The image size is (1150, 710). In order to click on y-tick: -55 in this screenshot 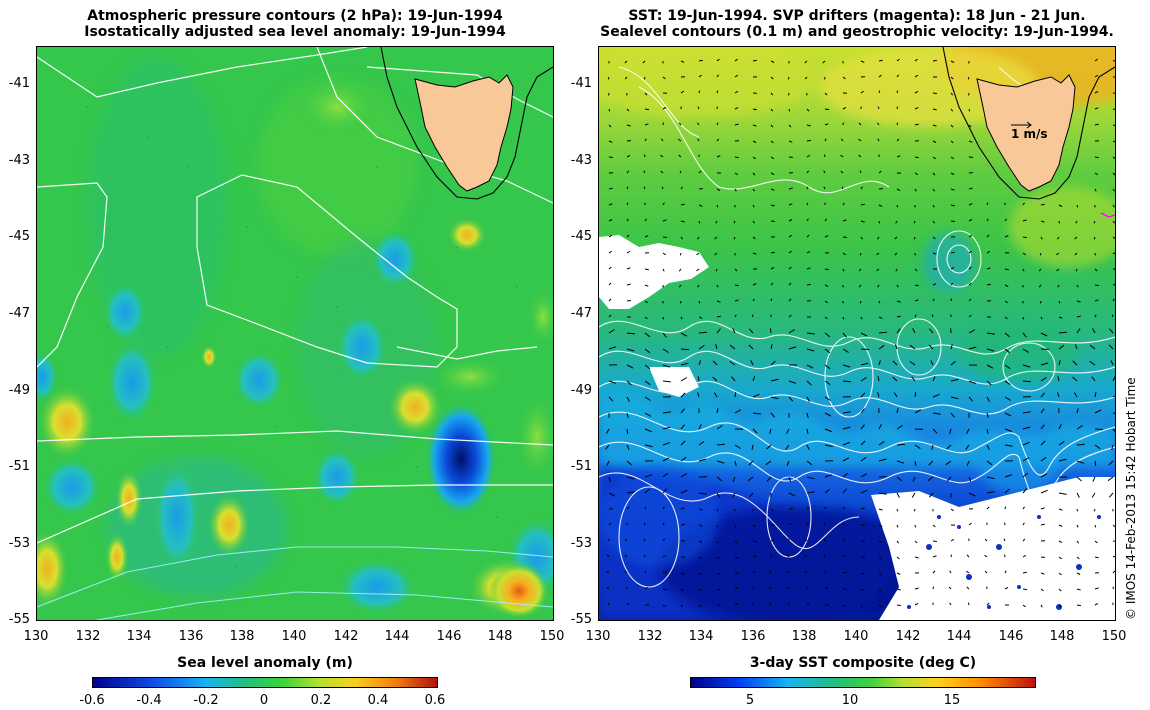, I will do `click(581, 619)`.